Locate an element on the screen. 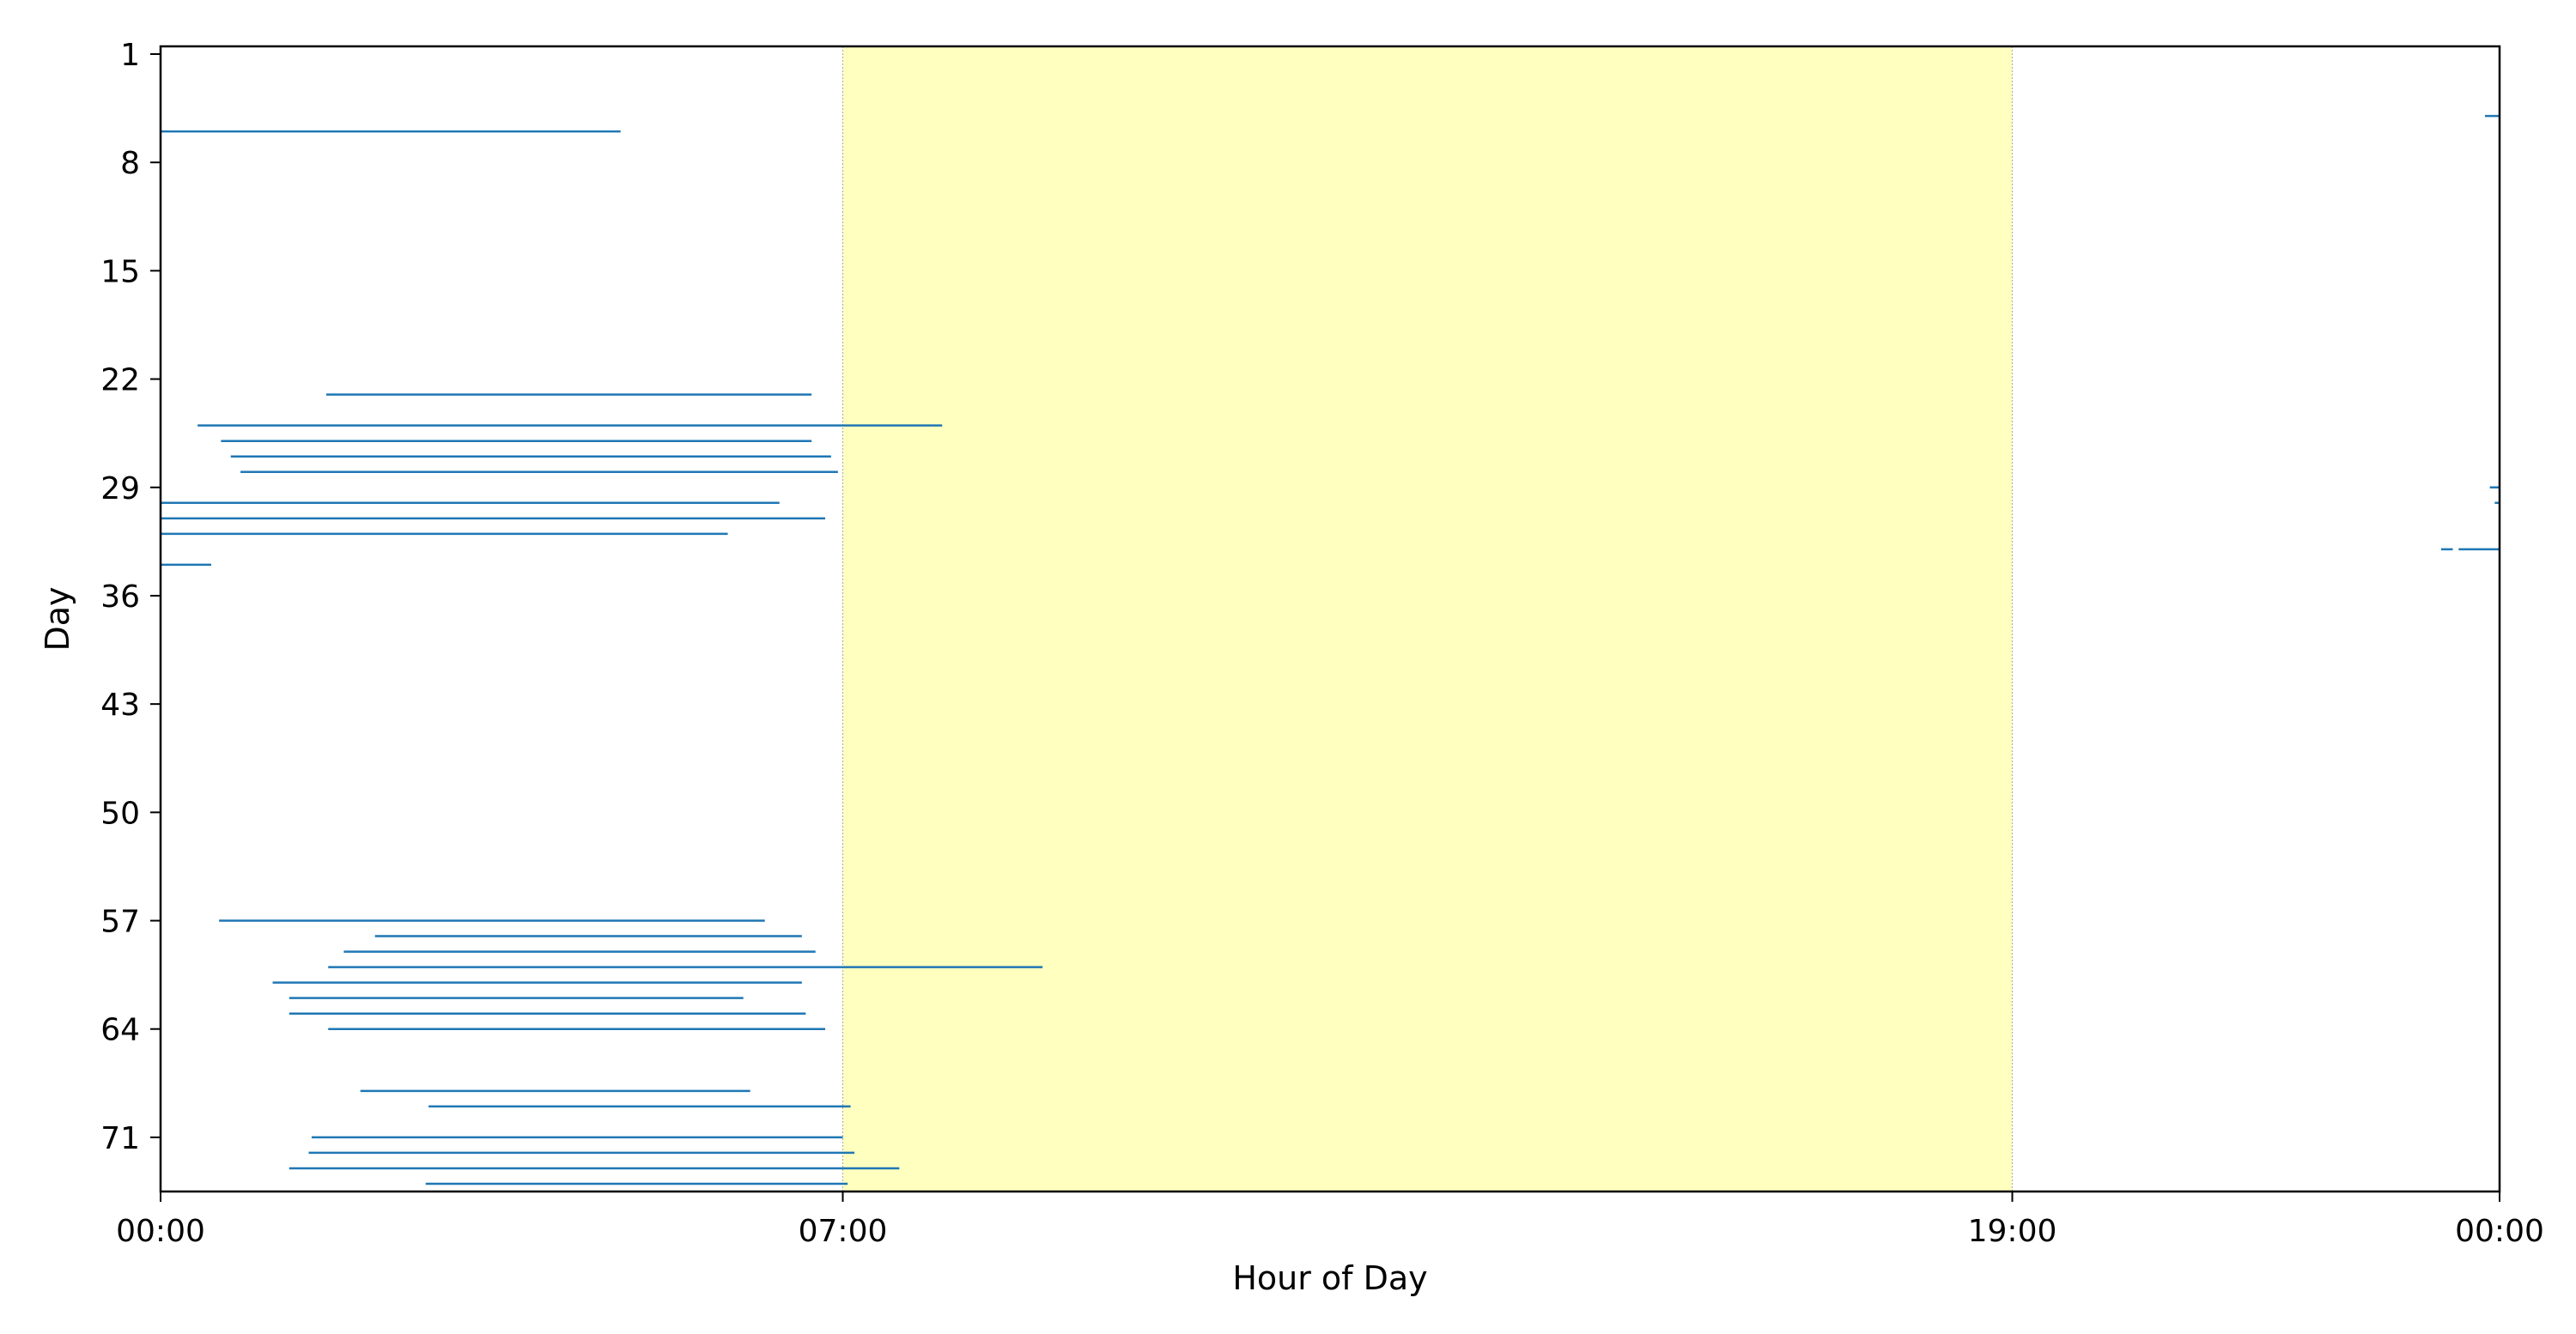  y-axis-ticks: 1 8 15 22 29 36 43 50 57 64 71 is located at coordinates (130, 597).